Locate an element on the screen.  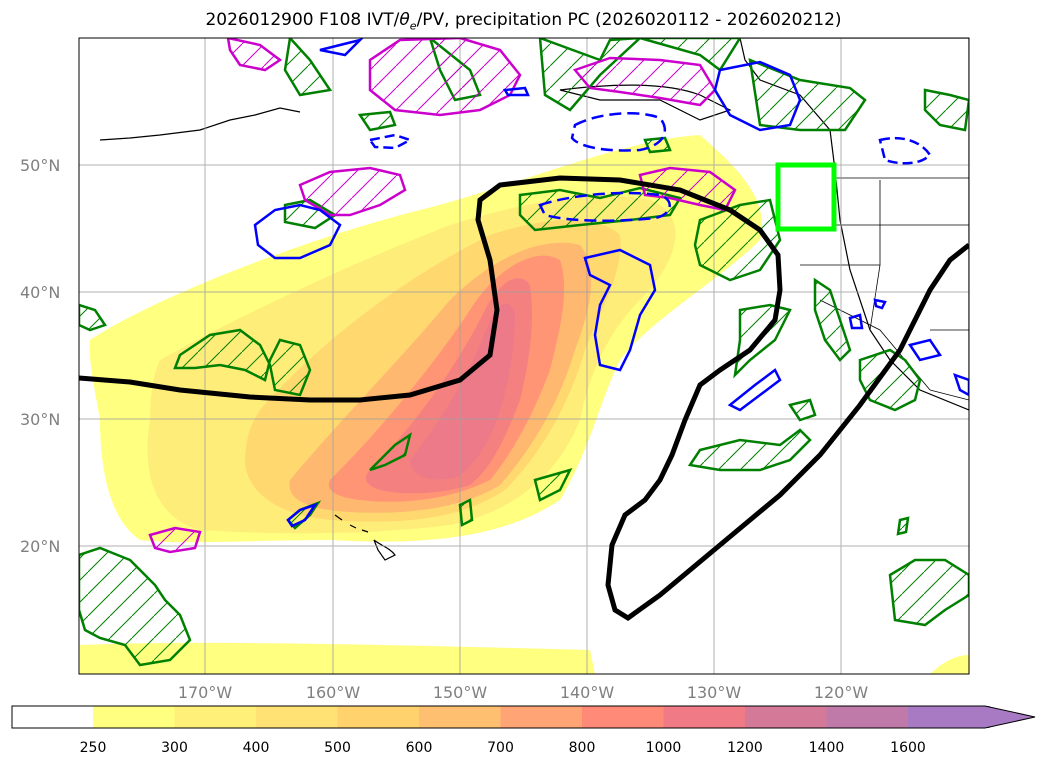
colorbar-tick-label: 1400 is located at coordinates (826, 748).